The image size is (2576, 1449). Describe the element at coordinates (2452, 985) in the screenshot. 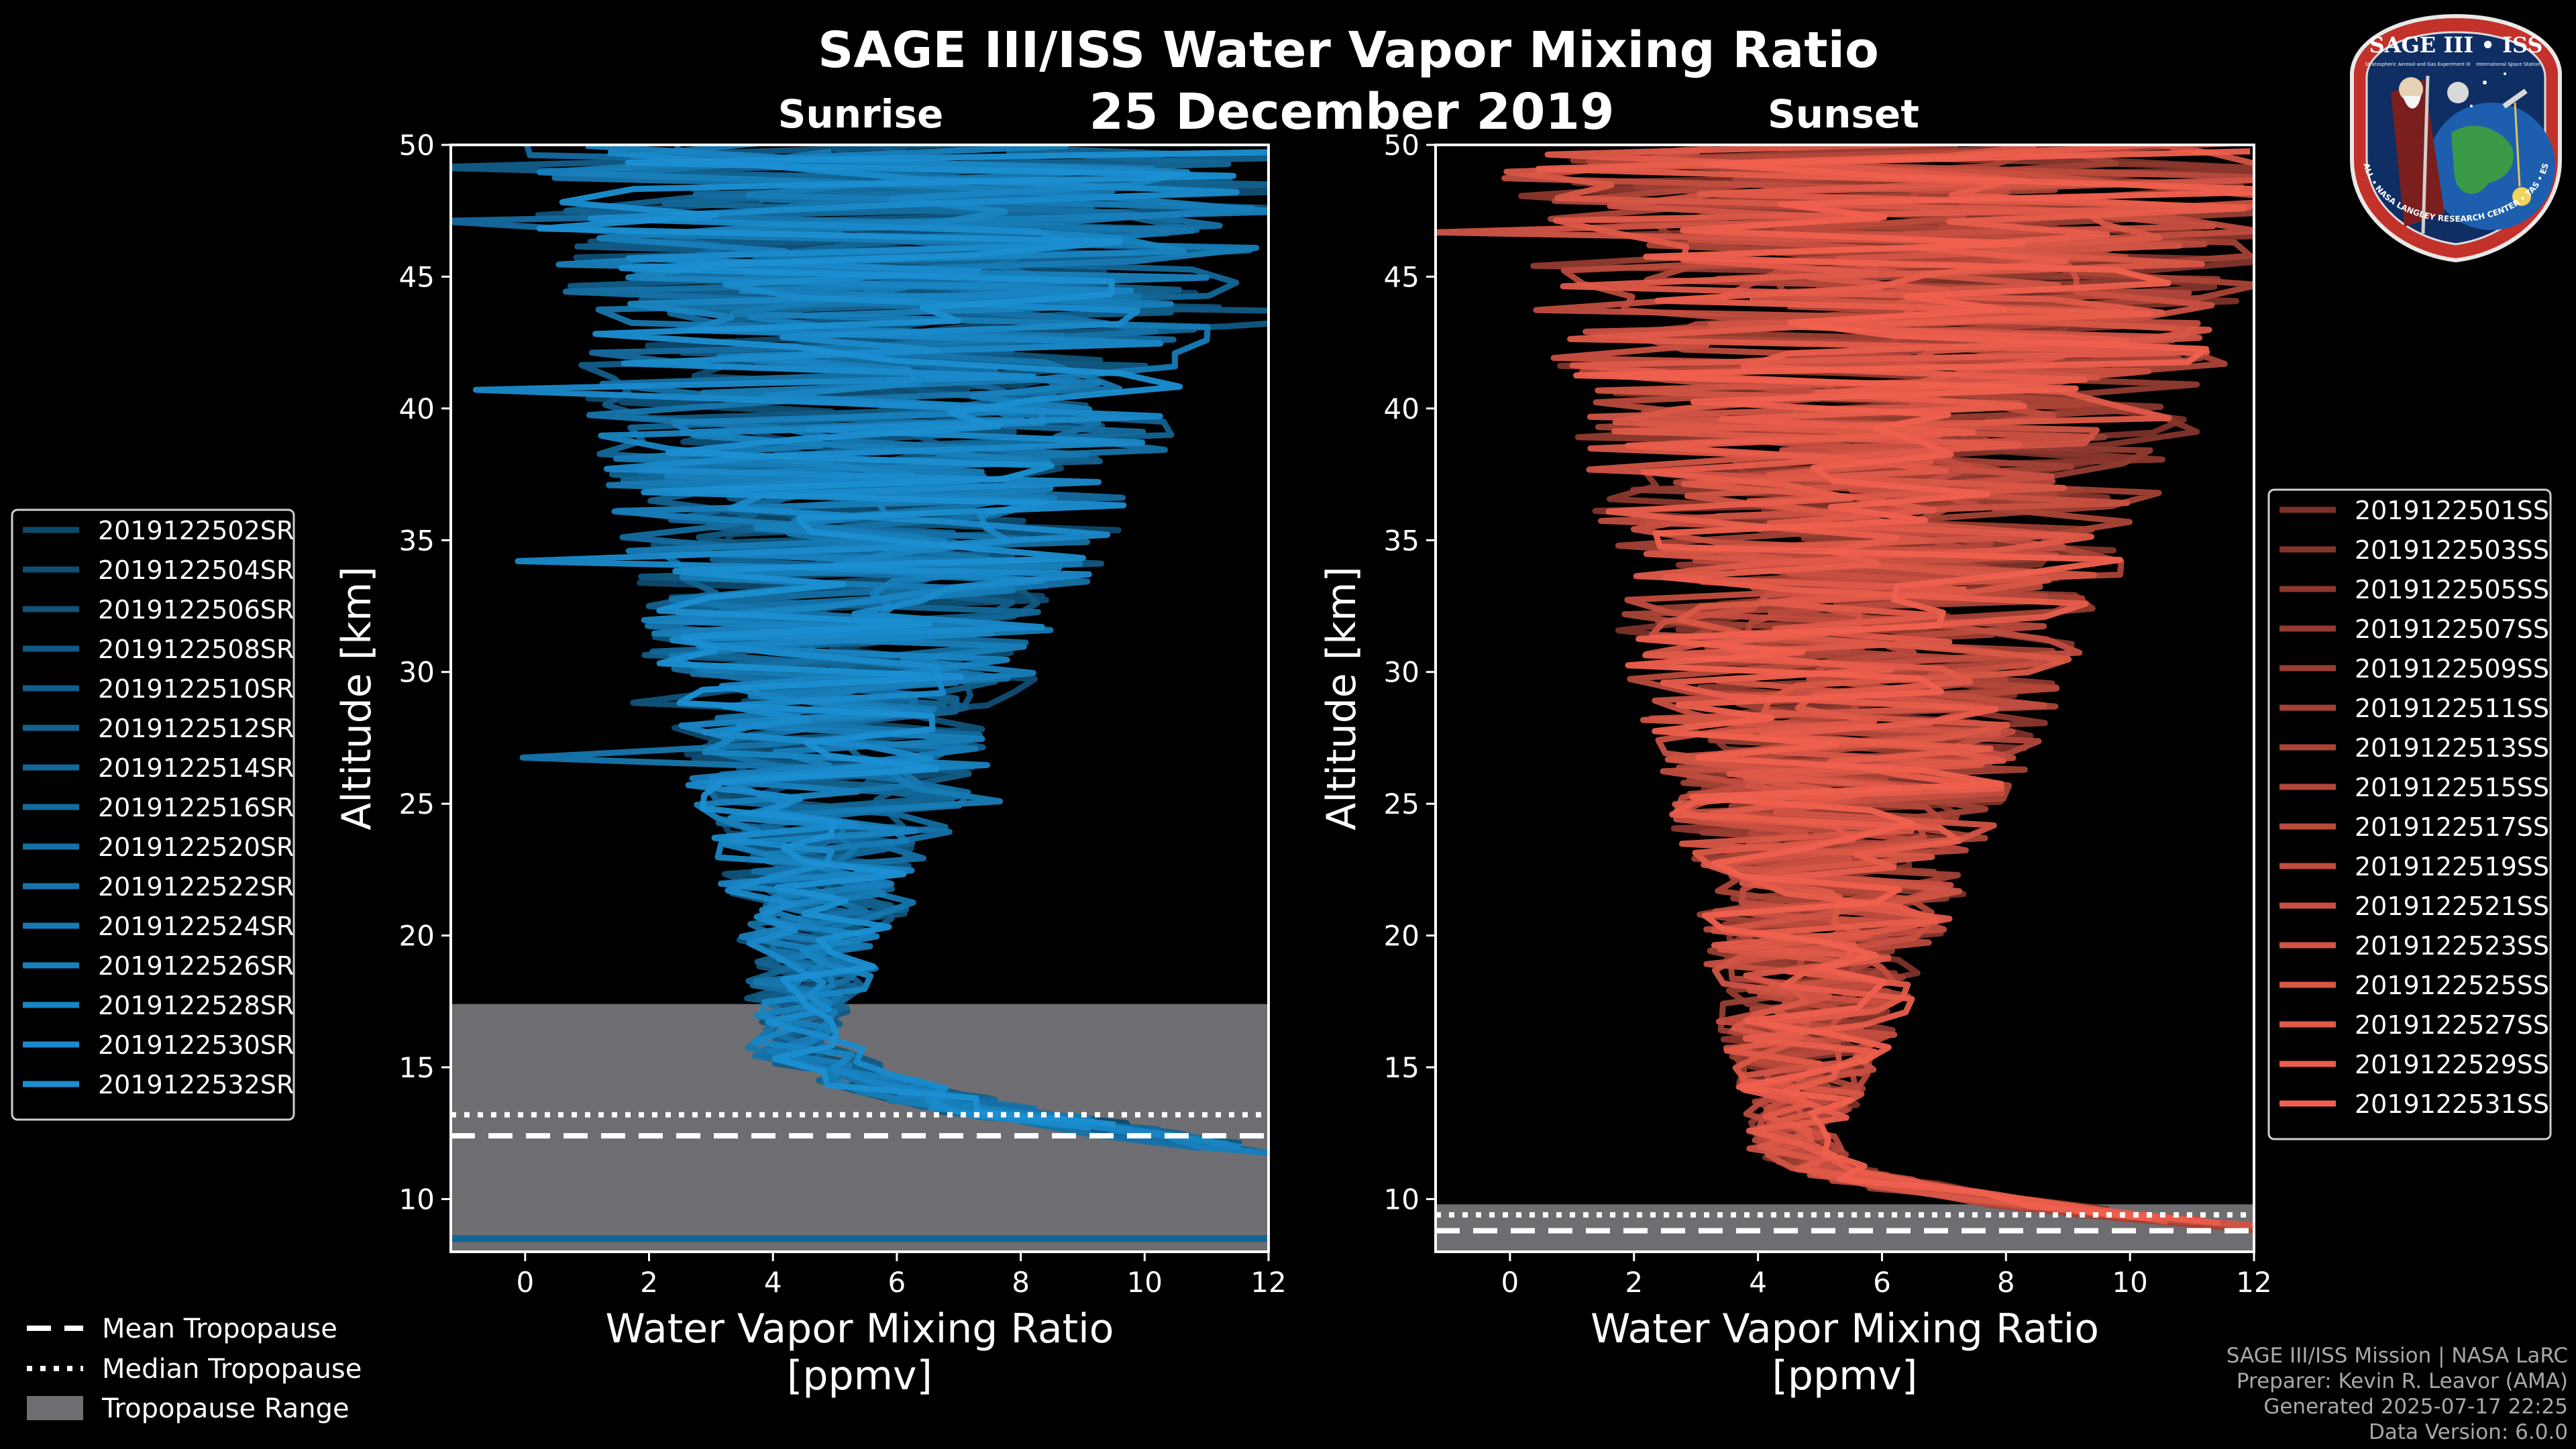

I see `legend-entry: 2019122525SS` at that location.